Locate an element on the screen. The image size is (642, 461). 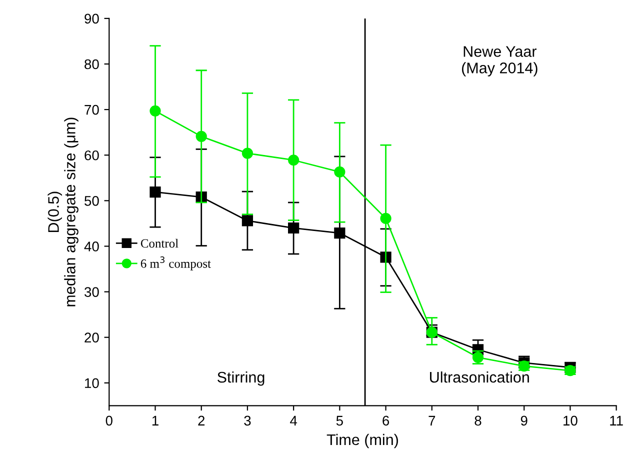
legend-label: 6 m$^{3}$ compost is located at coordinates (175, 263).